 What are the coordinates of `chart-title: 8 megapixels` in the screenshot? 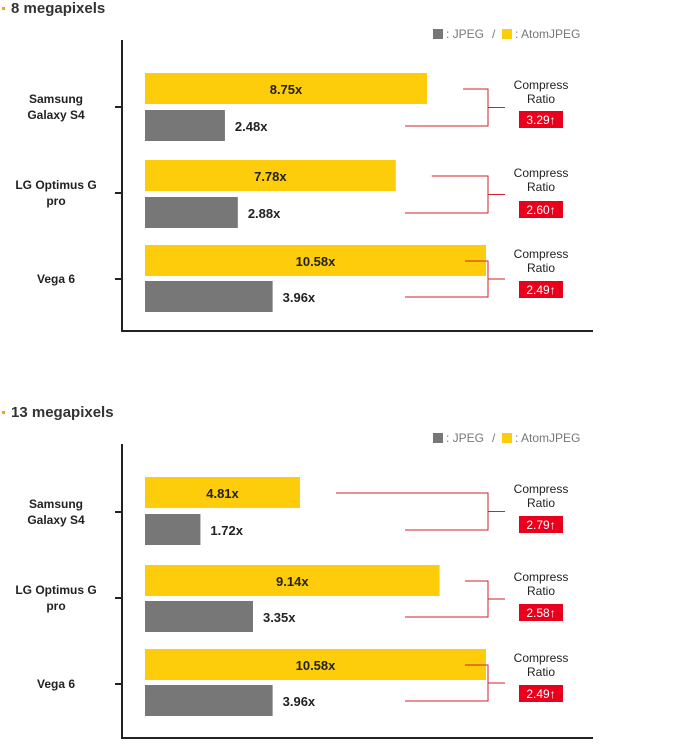 It's located at (58, 8).